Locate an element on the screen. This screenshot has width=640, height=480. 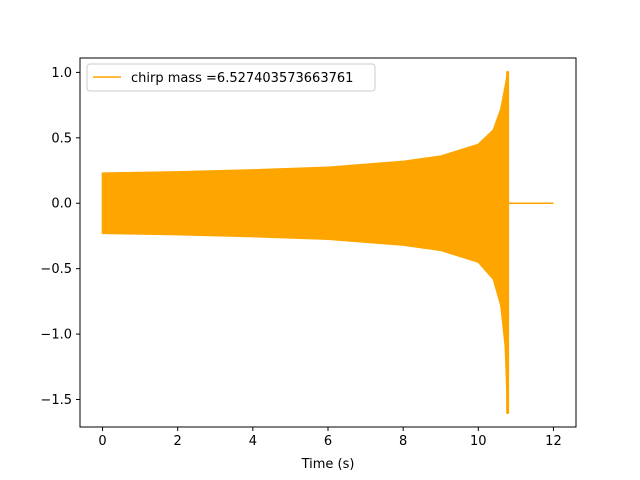
legend-box is located at coordinates (231, 77).